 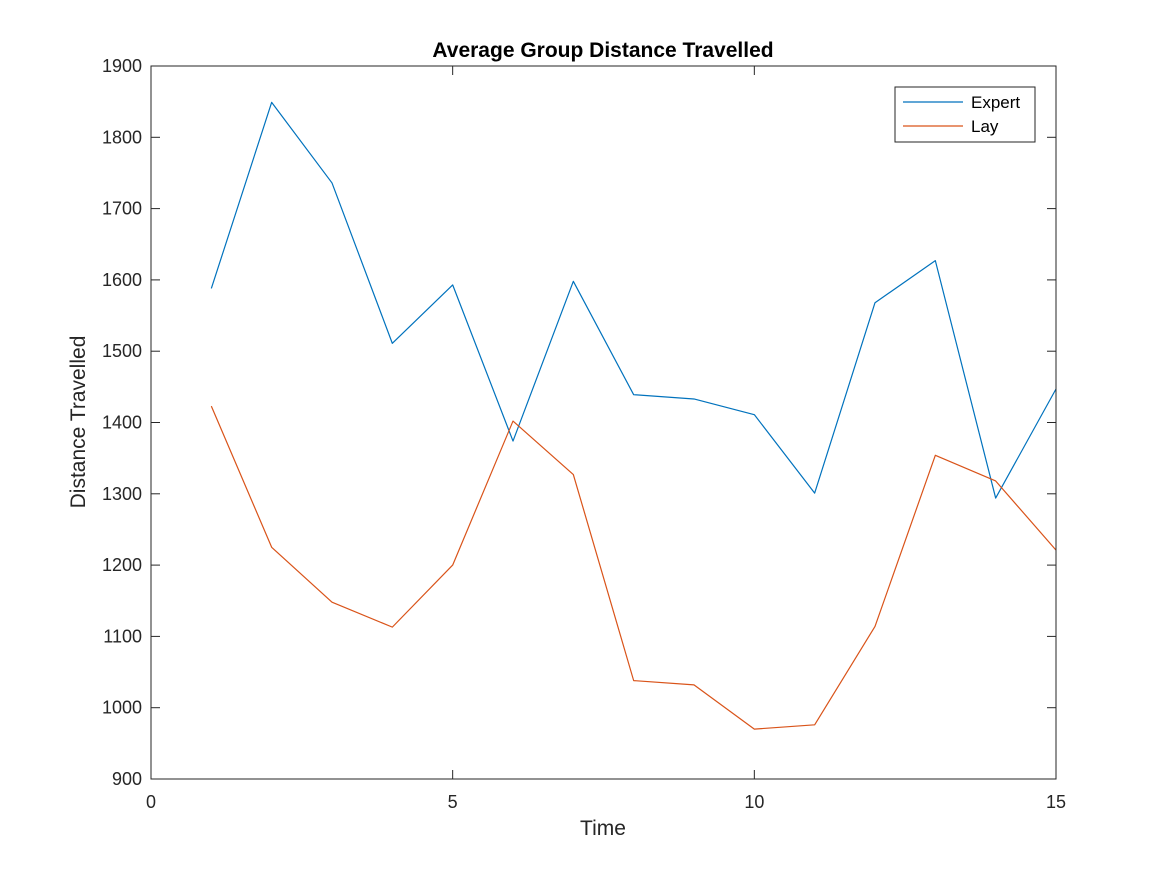 I want to click on legend-box, so click(x=965, y=114).